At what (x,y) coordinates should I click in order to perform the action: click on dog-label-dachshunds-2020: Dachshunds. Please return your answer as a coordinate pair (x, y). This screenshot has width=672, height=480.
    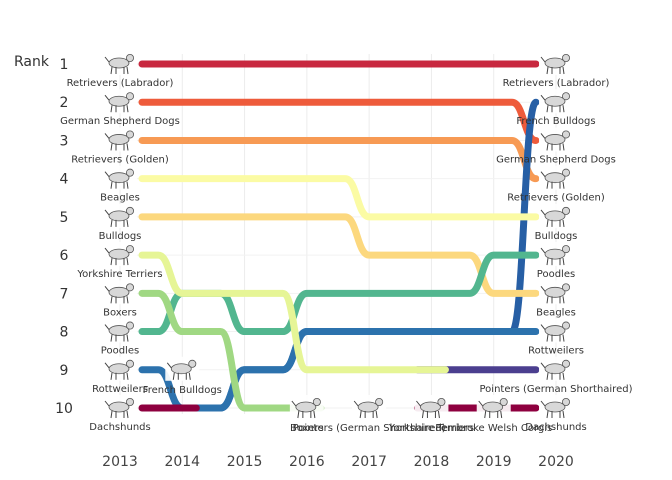
    Looking at the image, I should click on (555, 427).